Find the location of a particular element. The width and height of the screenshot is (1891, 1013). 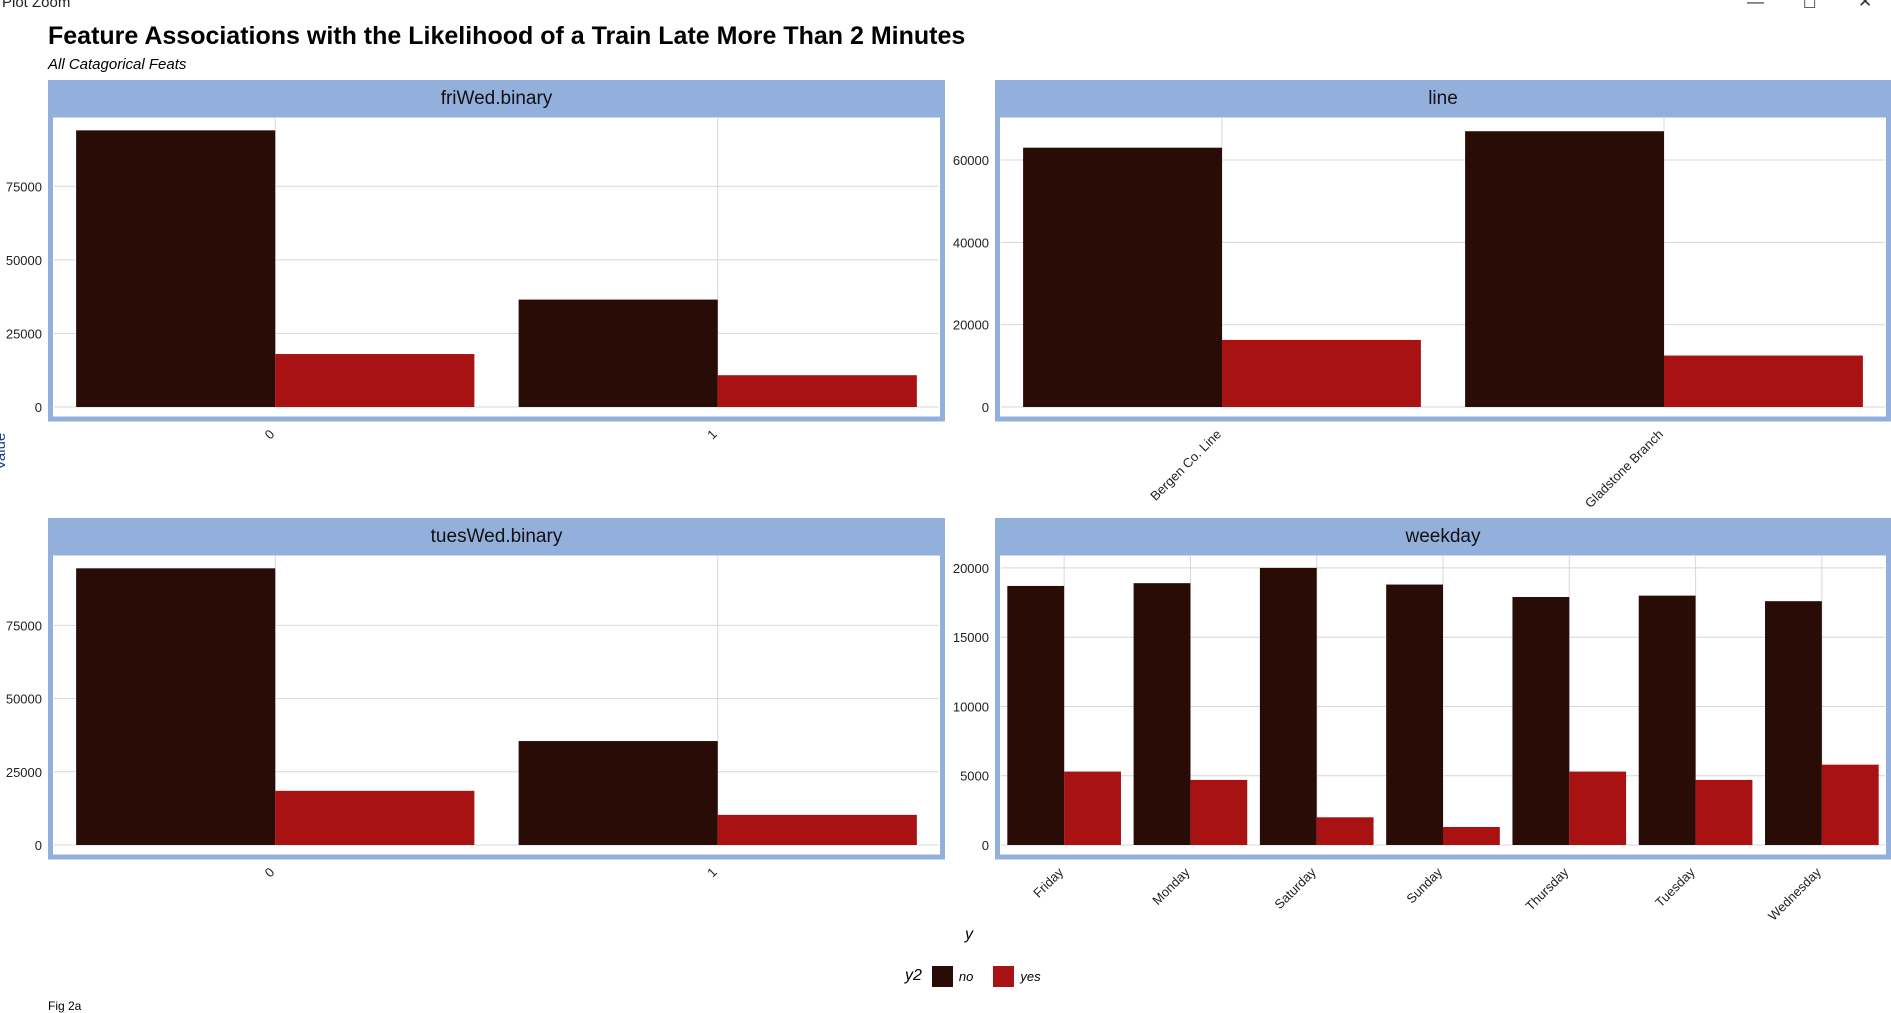

y-tick-label: 15000 is located at coordinates (971, 637).